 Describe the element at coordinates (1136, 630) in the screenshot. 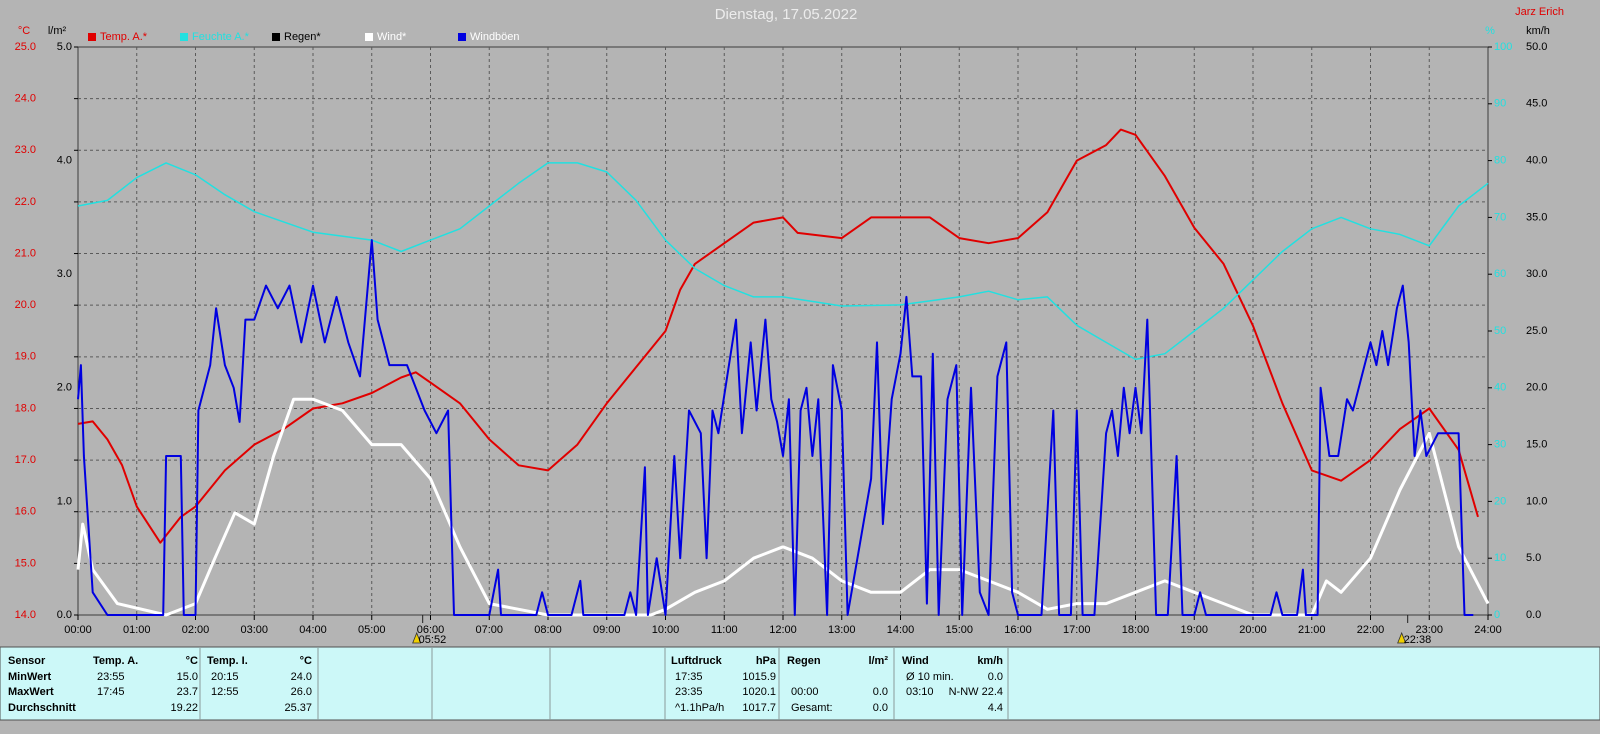

I see `x-tick-label: 18:00` at that location.